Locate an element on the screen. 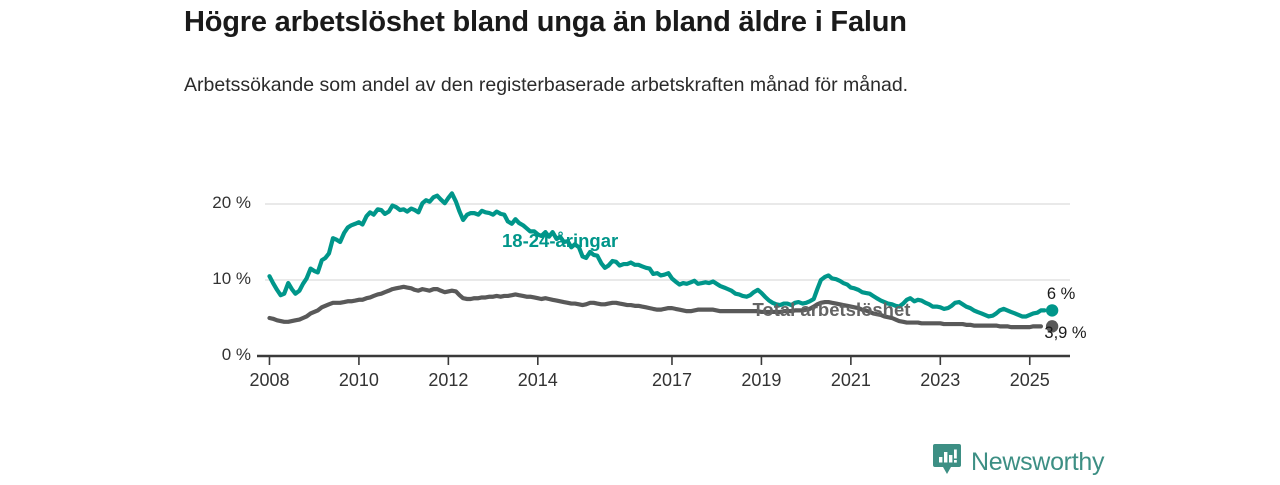 The image size is (1280, 485). newsworthy-logo: Newsworthy is located at coordinates (1018, 462).